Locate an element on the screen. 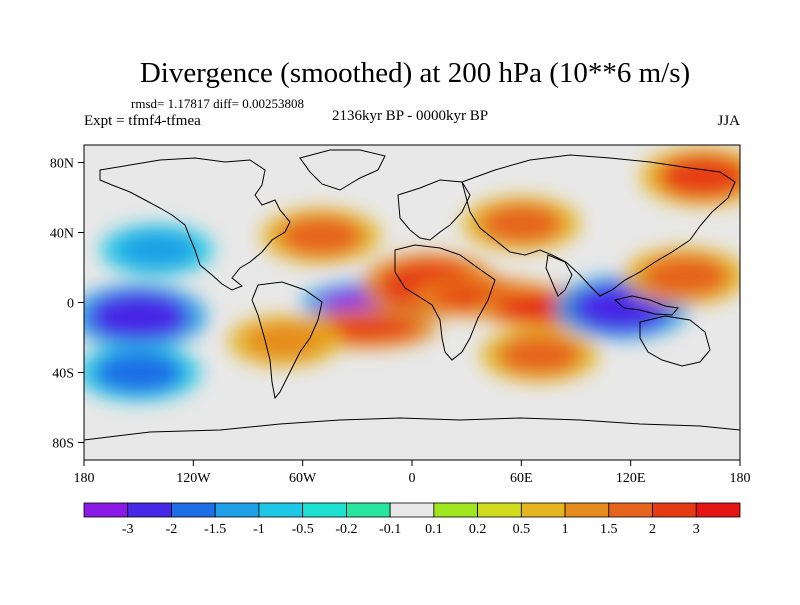 The image size is (800, 605). colorbar-label: 2 is located at coordinates (652, 529).